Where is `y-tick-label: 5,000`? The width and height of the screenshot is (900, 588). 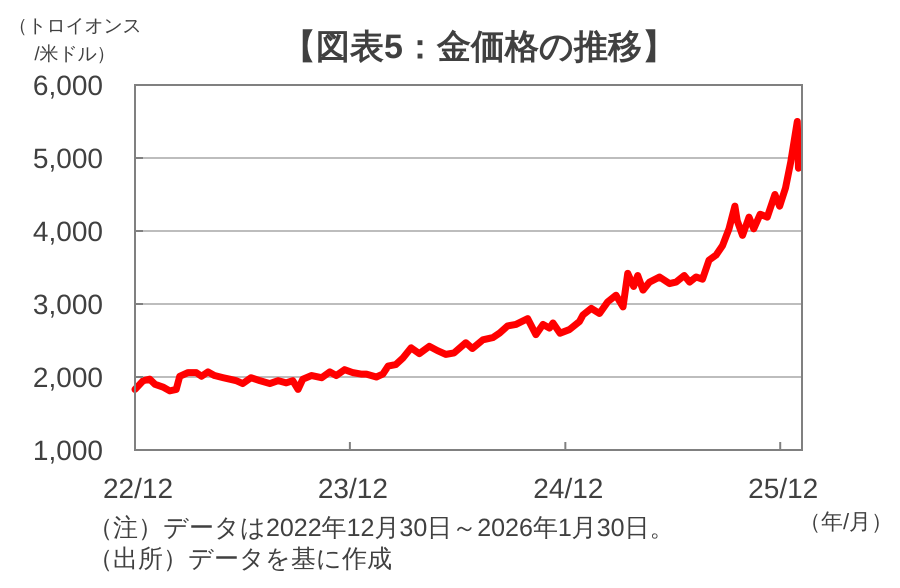
y-tick-label: 5,000 is located at coordinates (67, 158).